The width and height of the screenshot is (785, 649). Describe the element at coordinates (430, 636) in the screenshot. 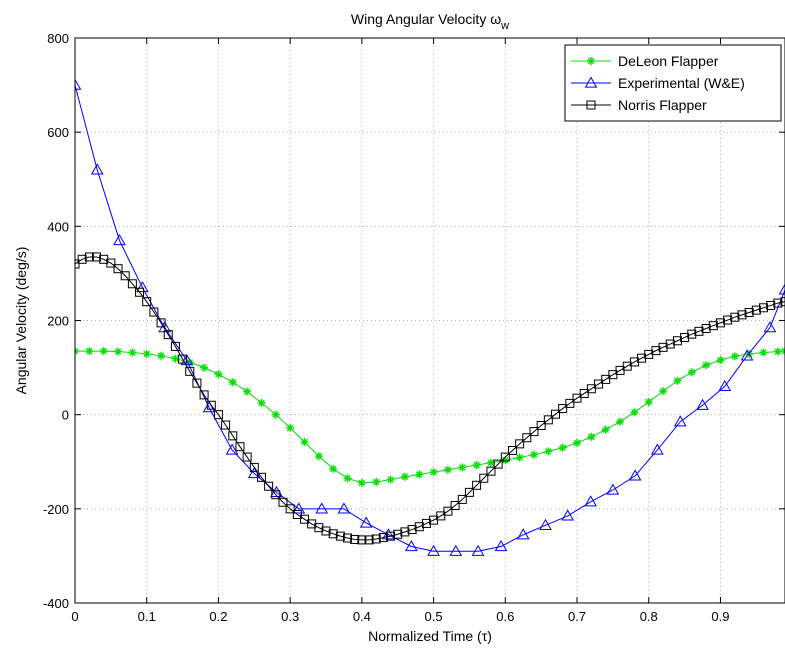

I see `x-axis-title: Normalized Time (τ)` at that location.